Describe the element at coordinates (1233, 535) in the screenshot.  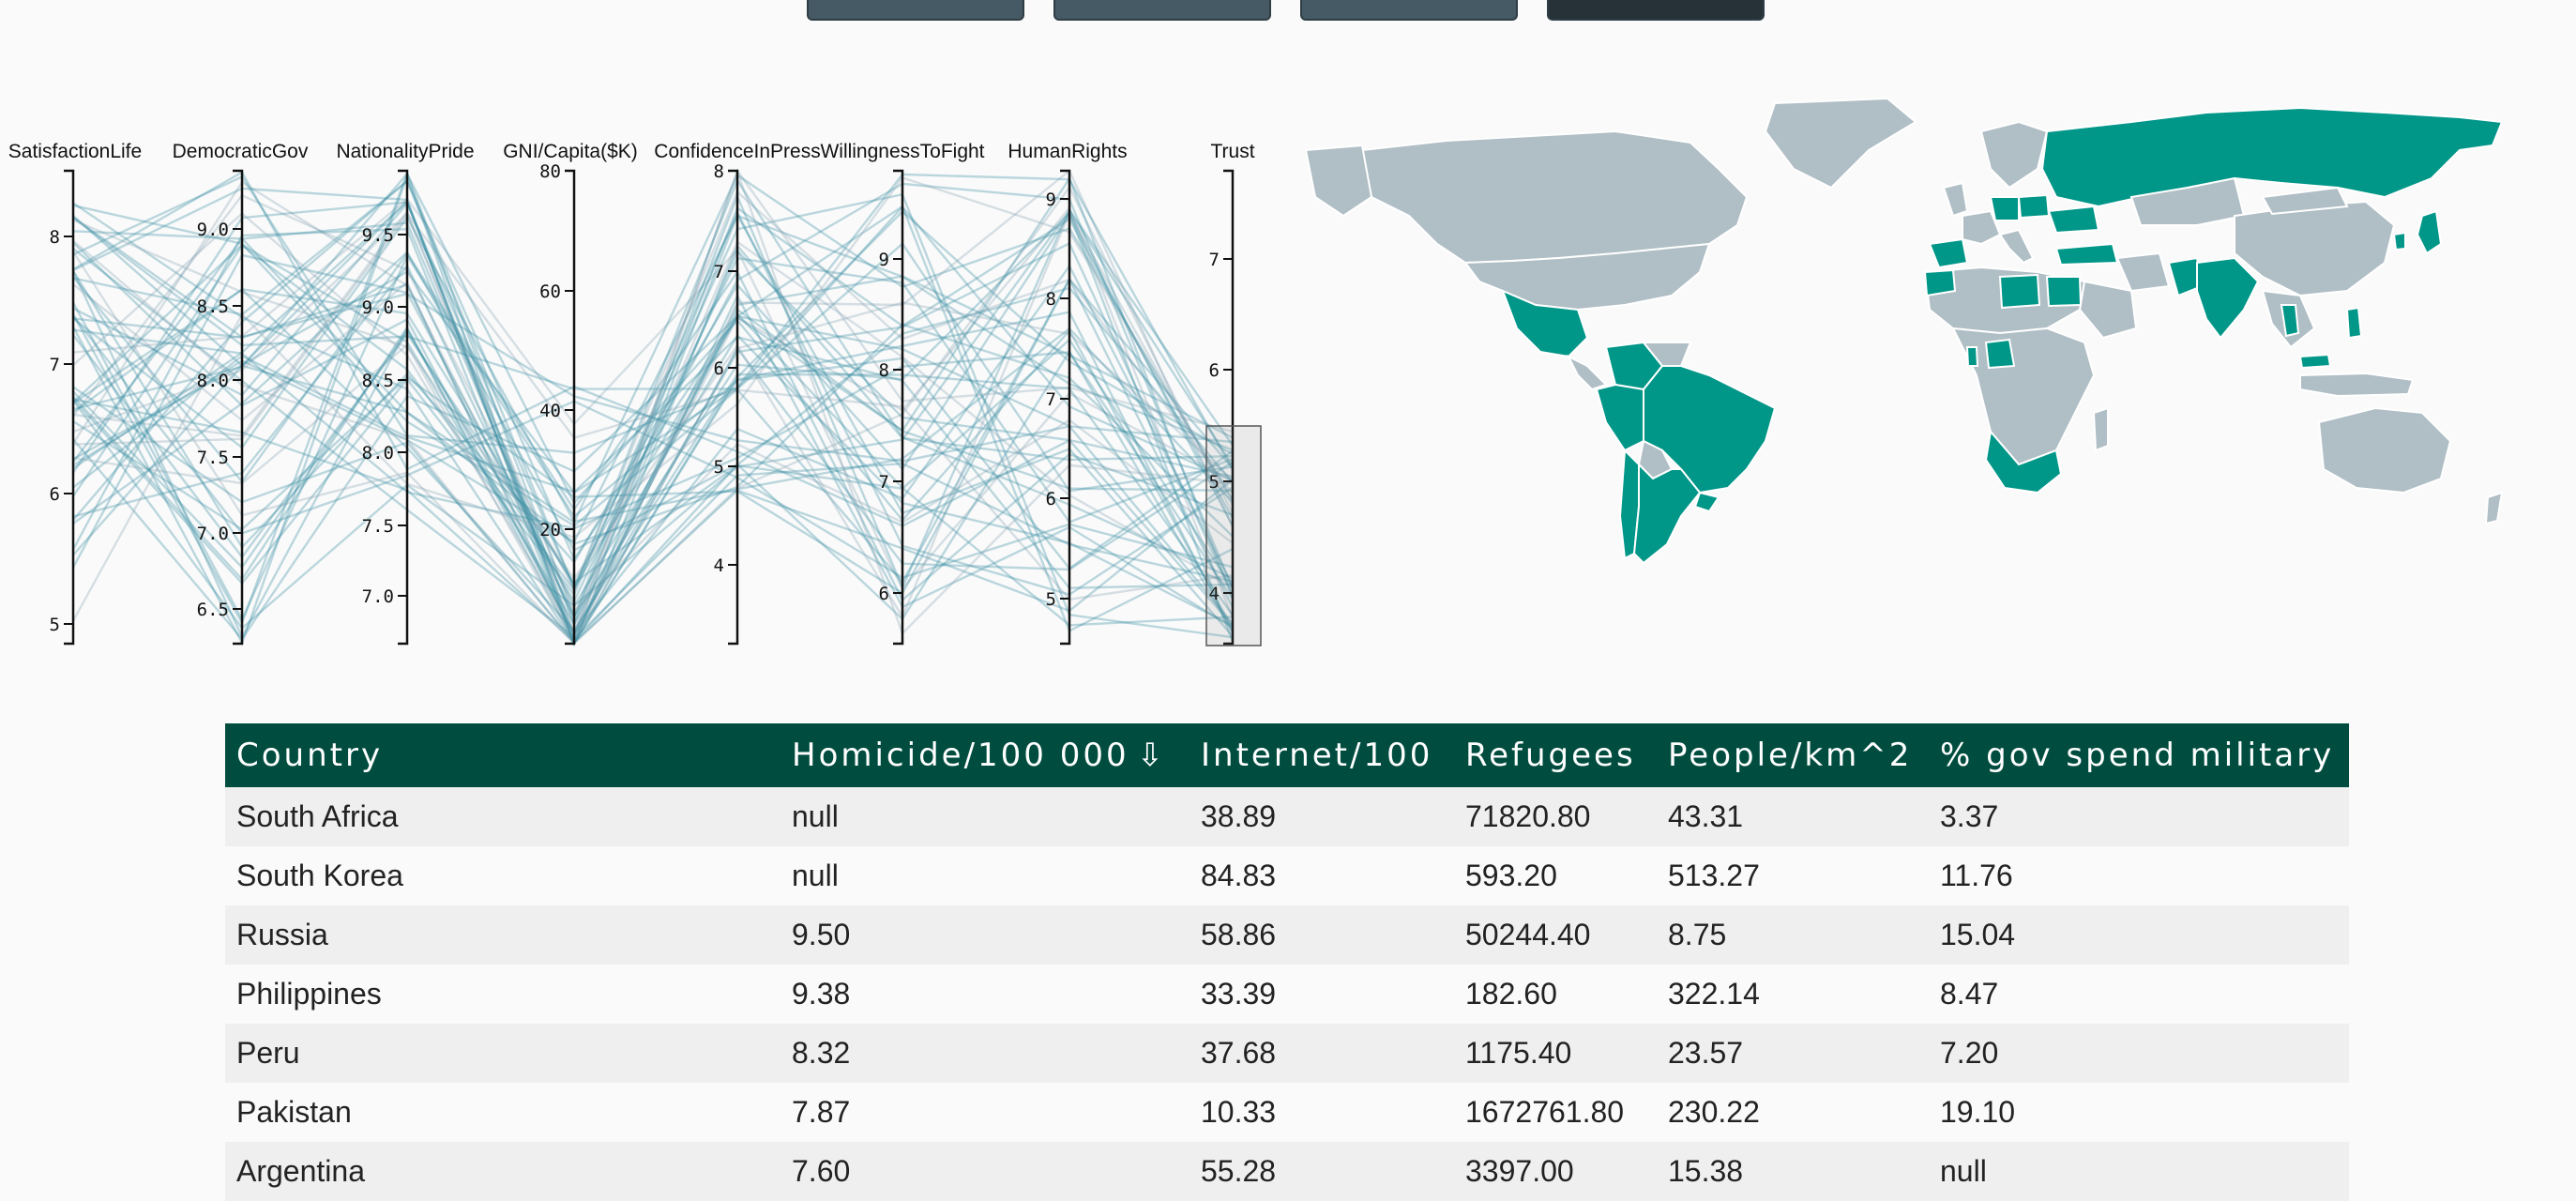
I see `trust-brush-selection` at that location.